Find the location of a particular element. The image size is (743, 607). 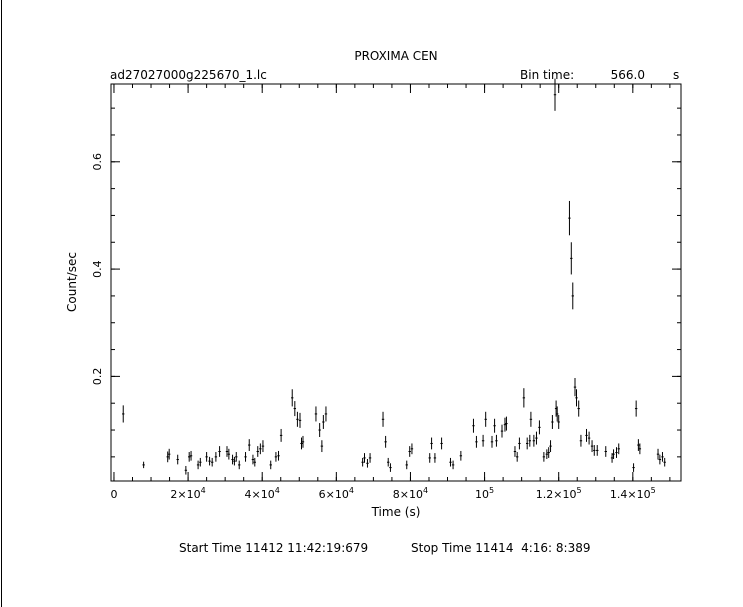

left-border-line is located at coordinates (1, 303).